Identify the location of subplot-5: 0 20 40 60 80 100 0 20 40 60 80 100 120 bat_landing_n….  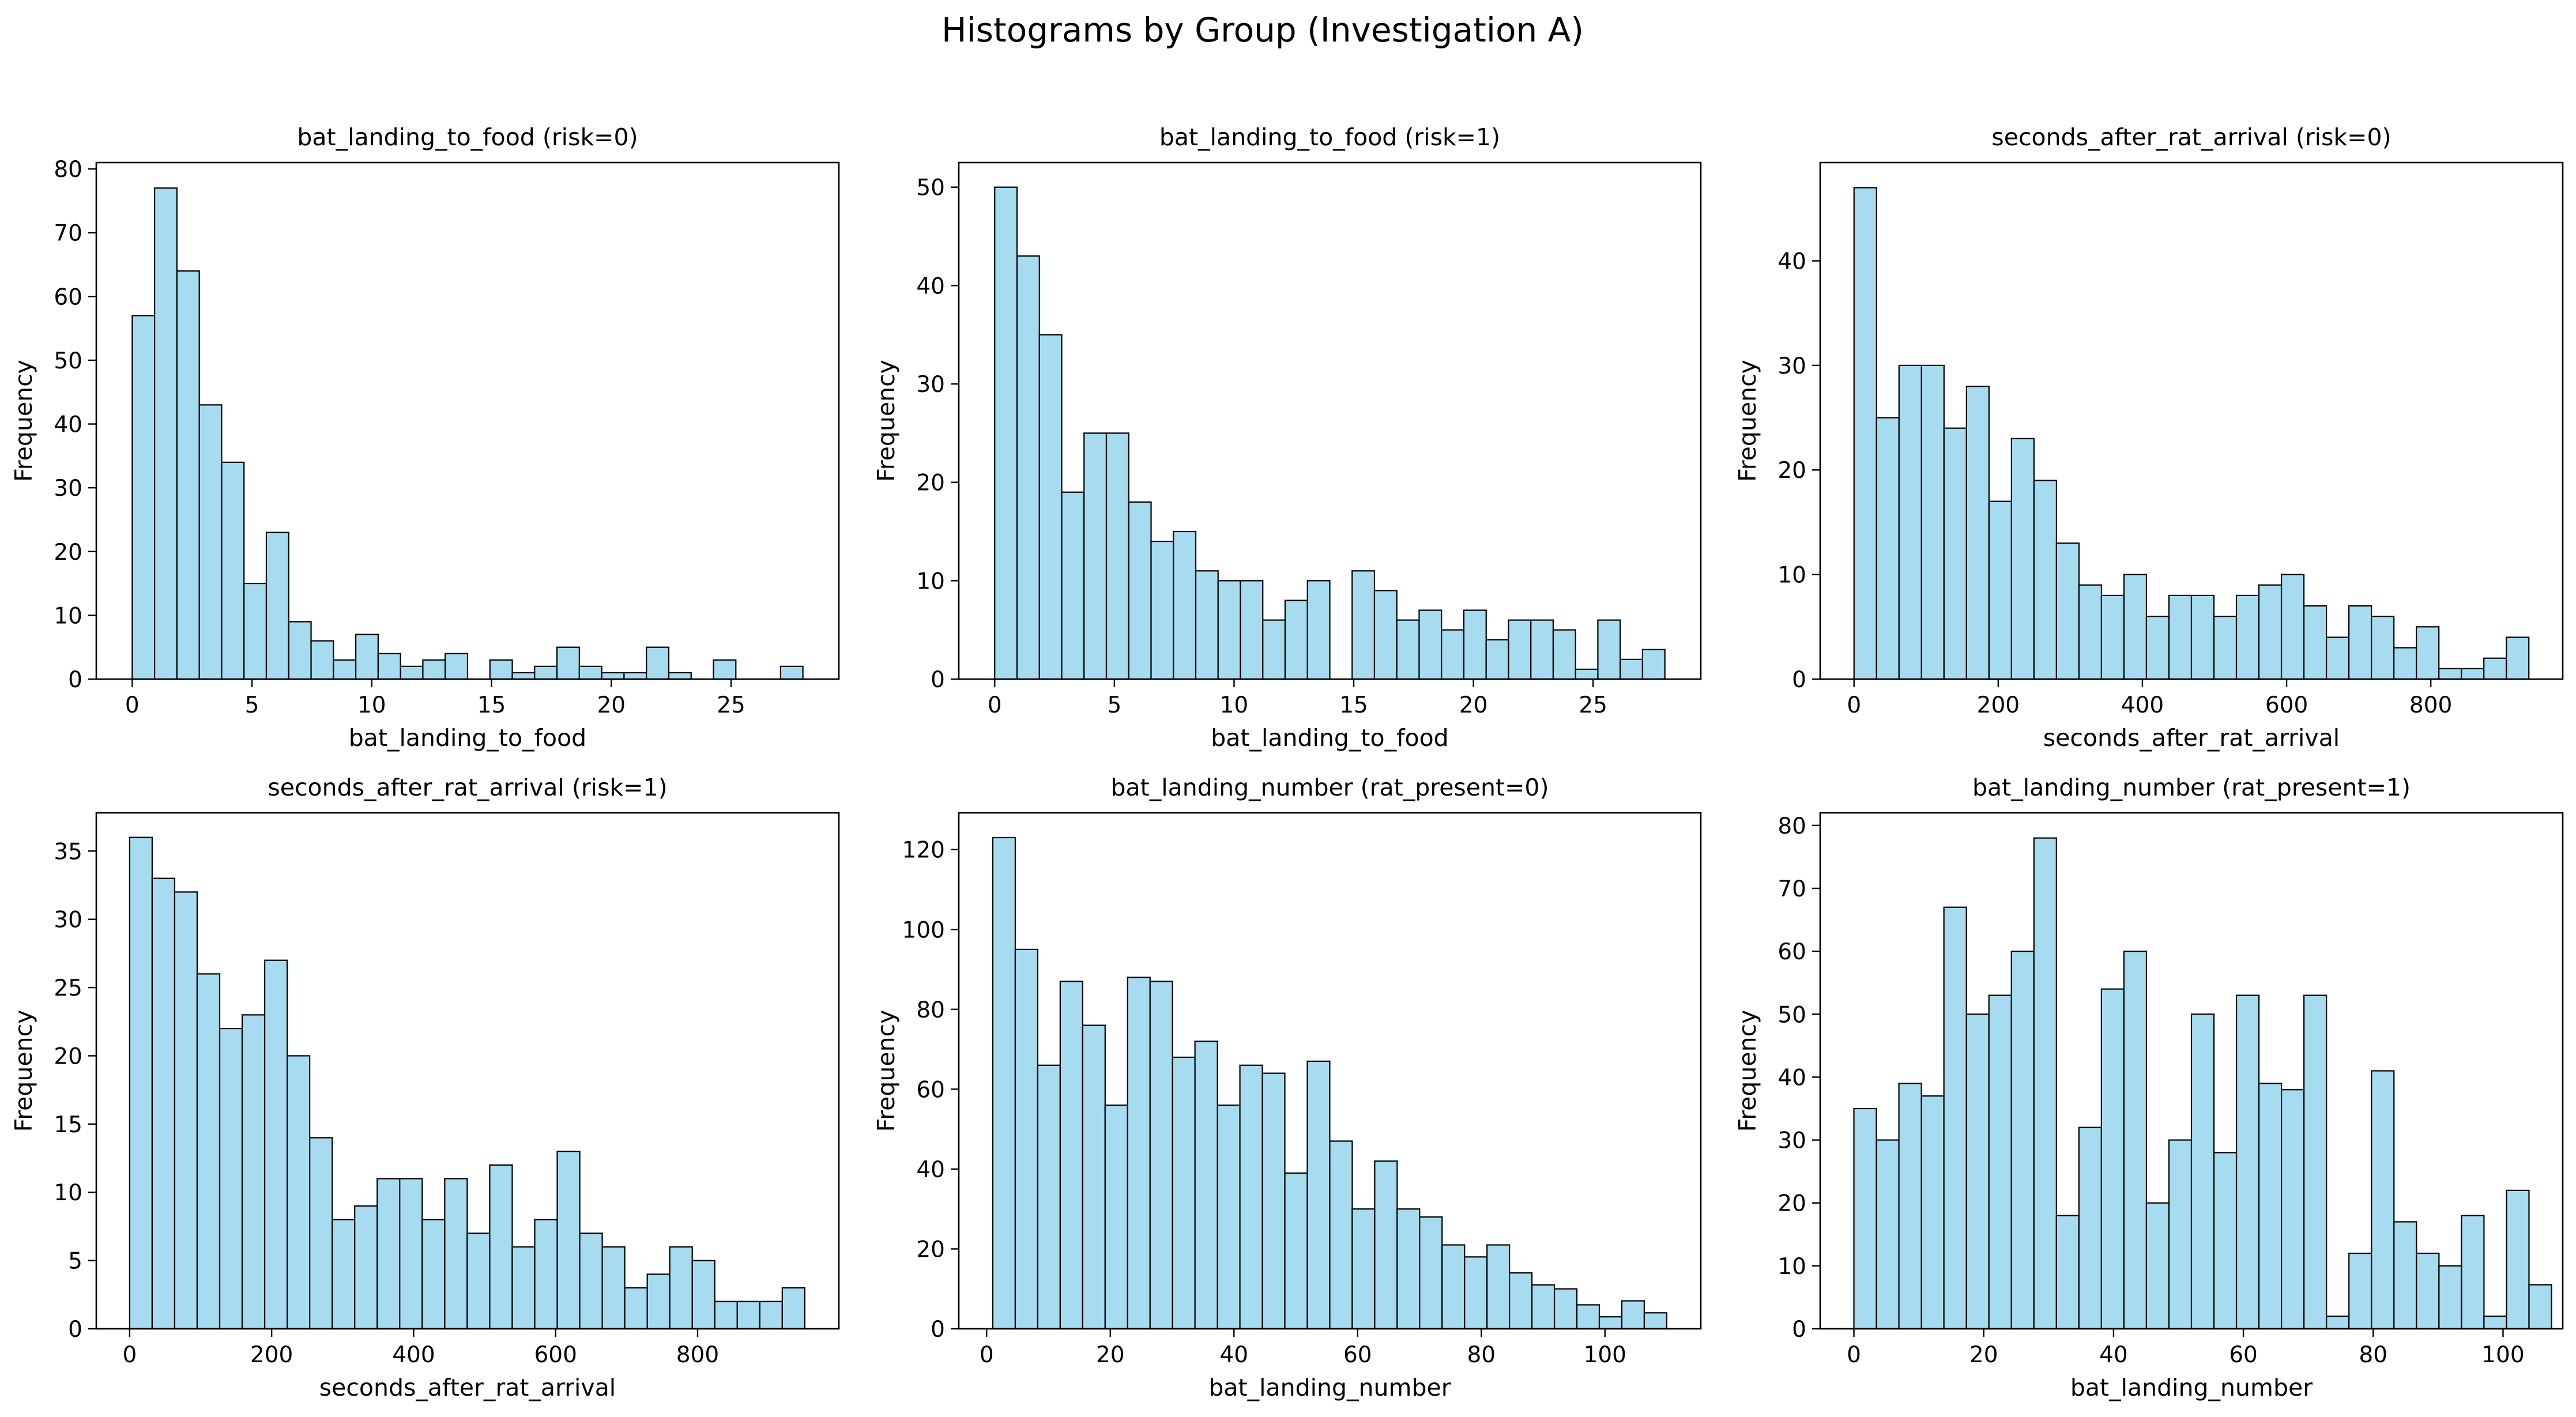
(1287, 1087).